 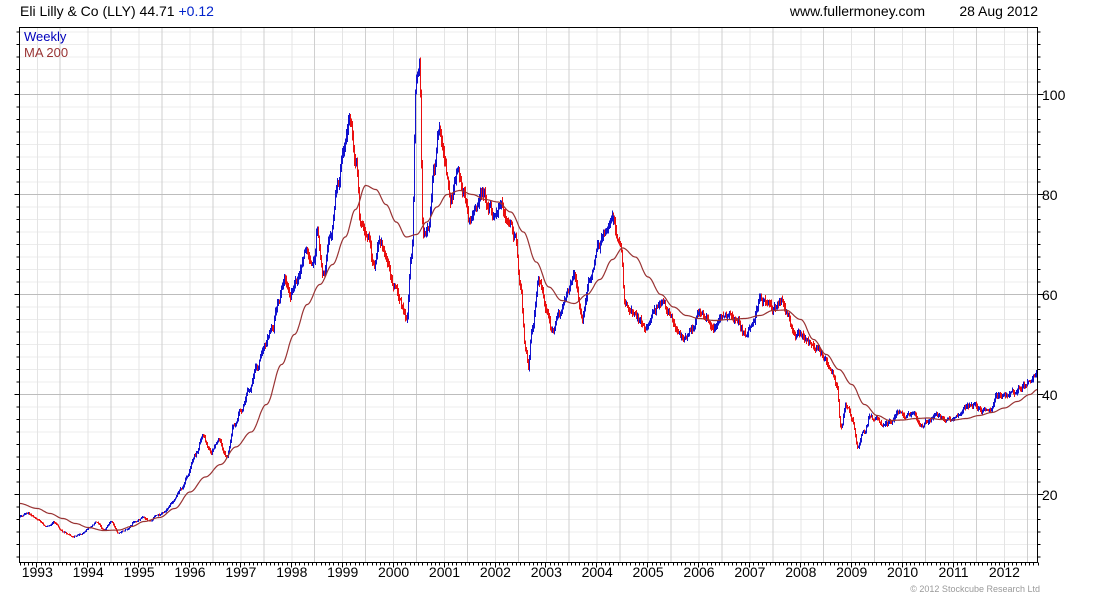 I want to click on x-axis-year-label: 2007, so click(x=750, y=572).